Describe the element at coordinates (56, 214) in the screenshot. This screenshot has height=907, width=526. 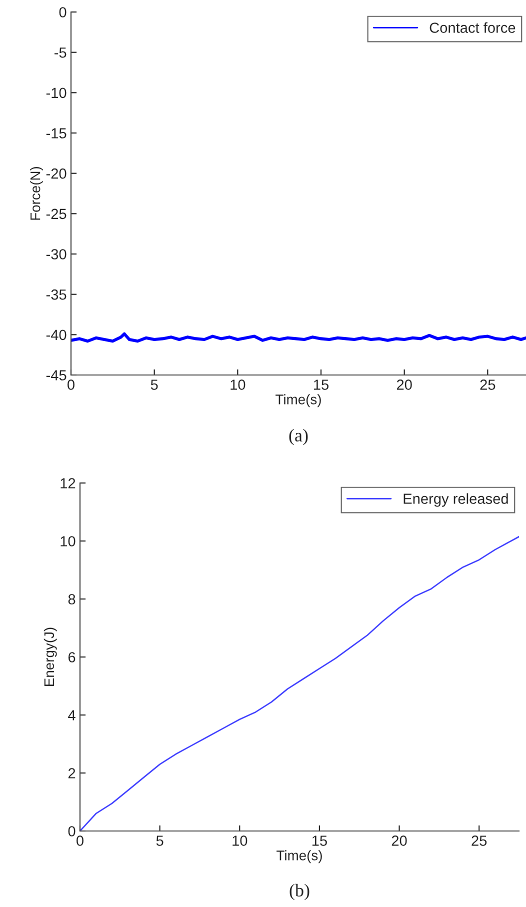
I see `y-tick-label: -25` at that location.